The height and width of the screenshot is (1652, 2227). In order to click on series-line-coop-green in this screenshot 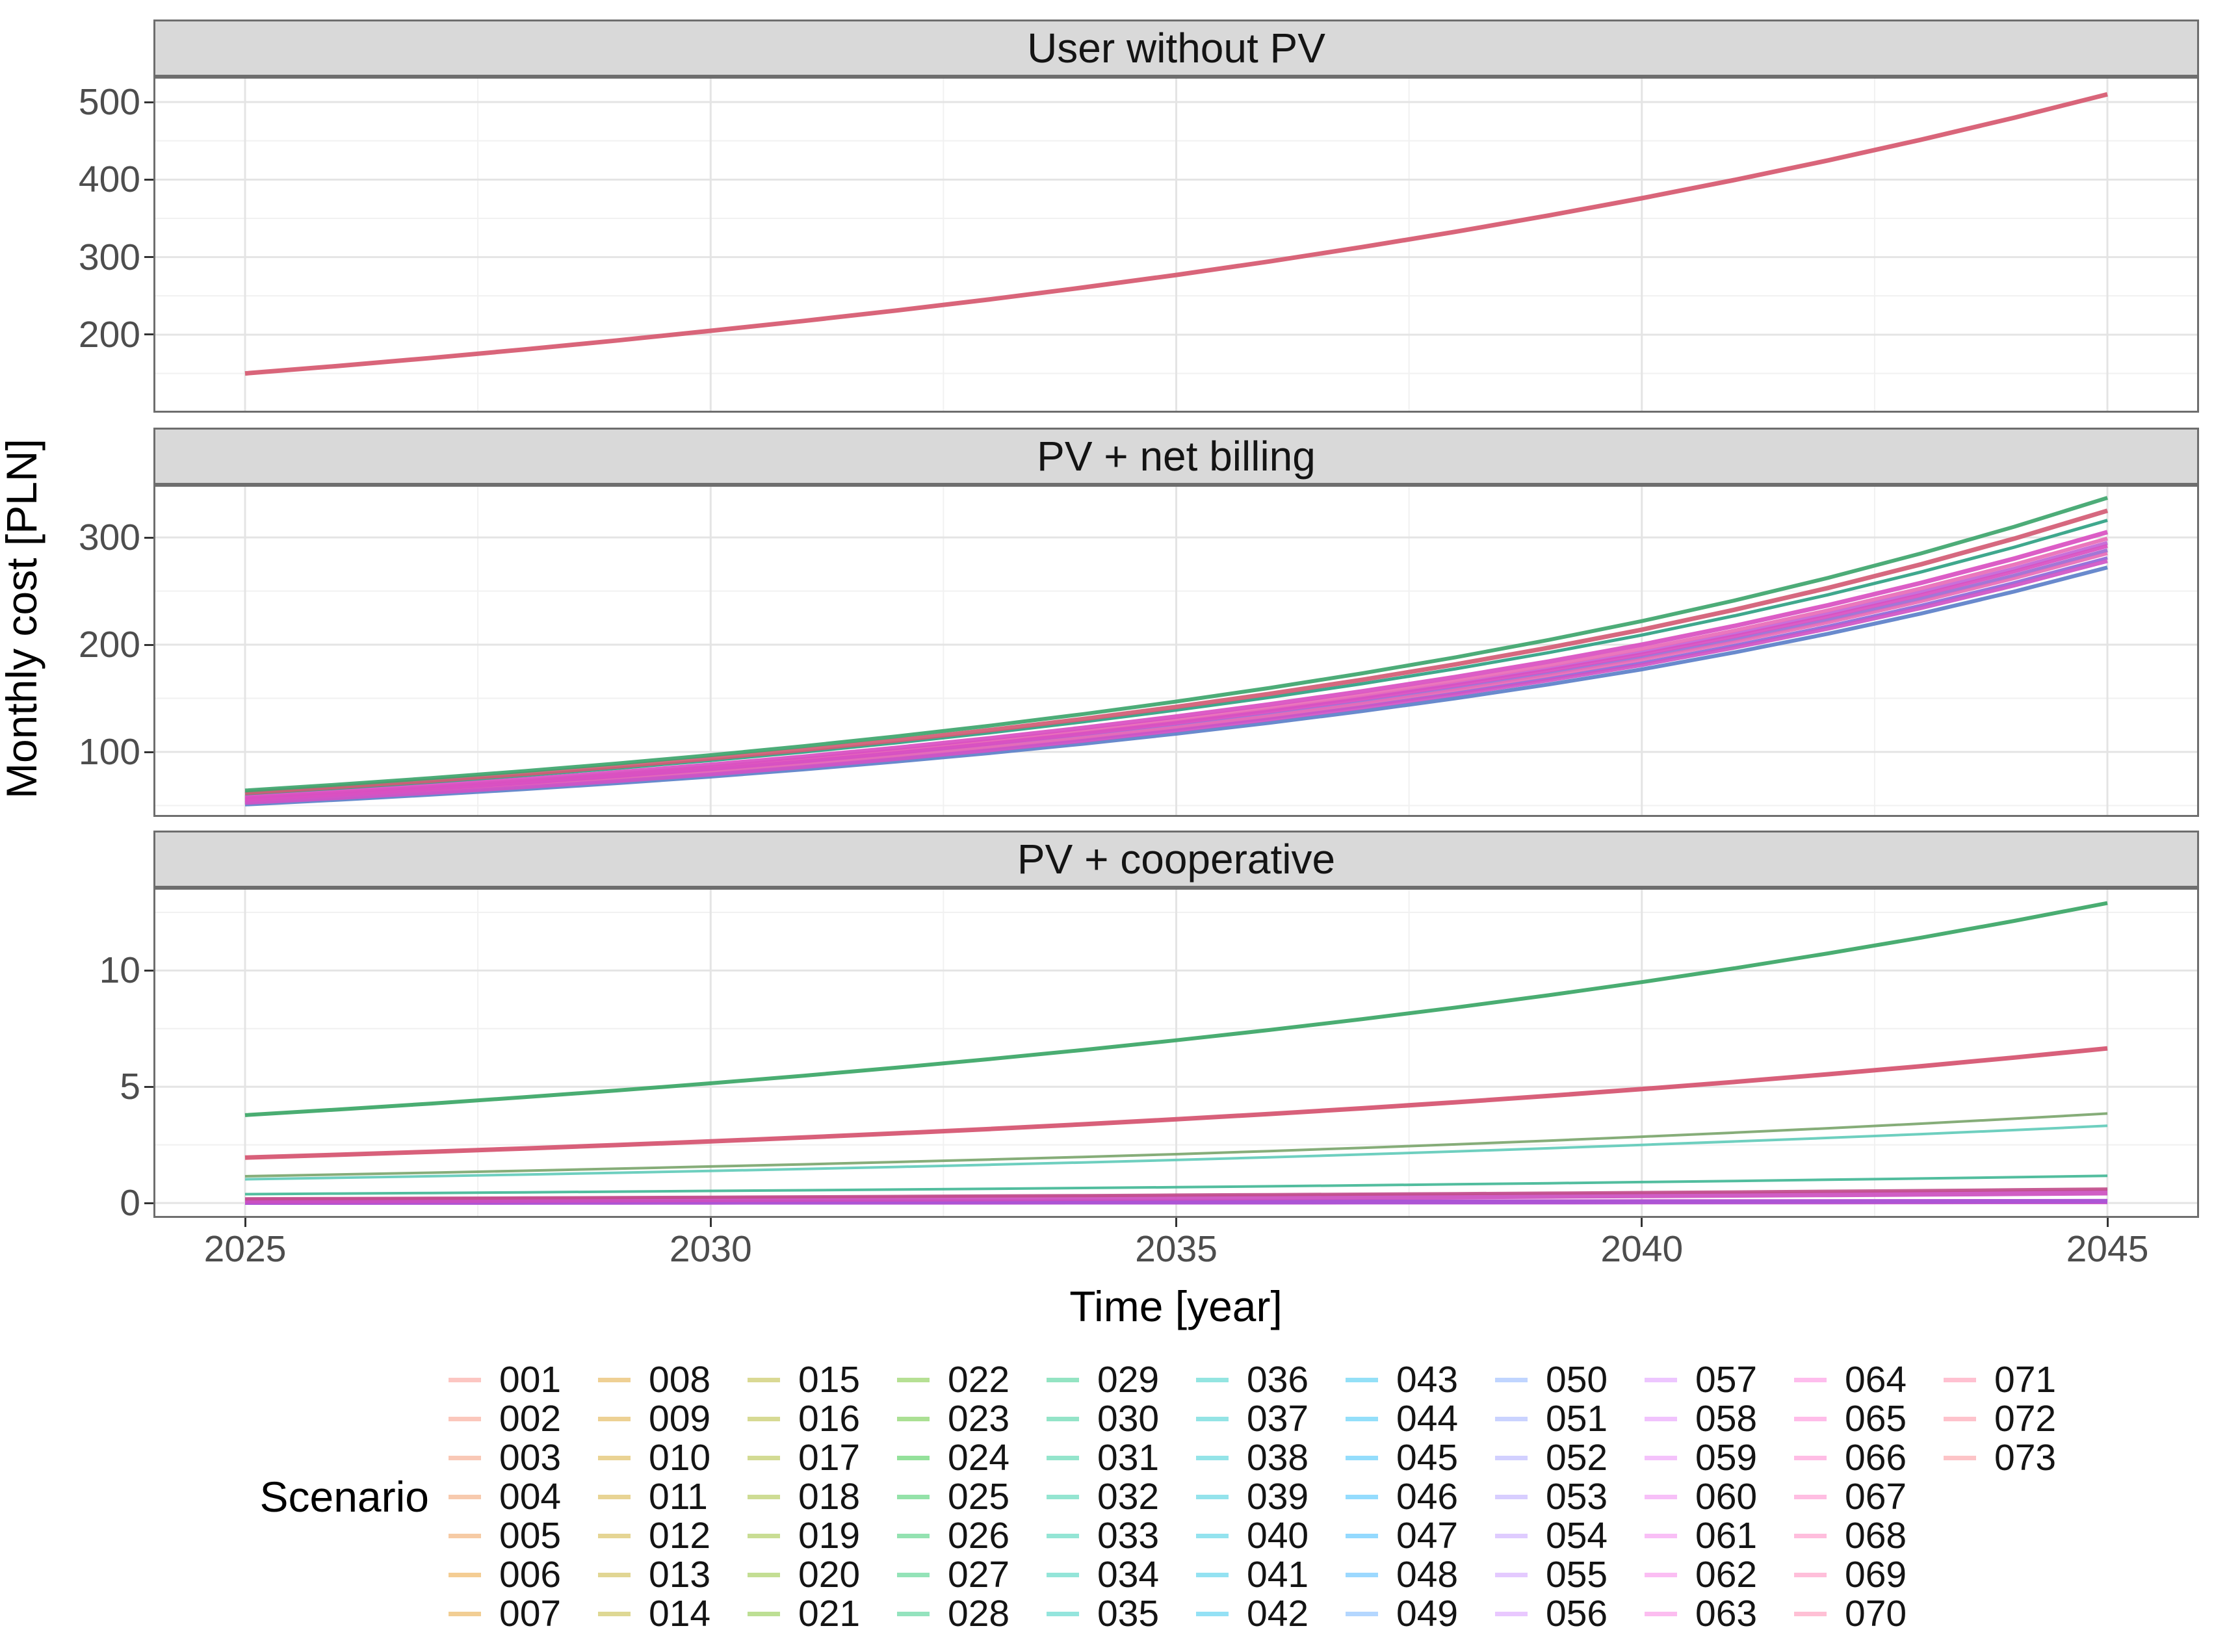, I will do `click(1176, 1009)`.